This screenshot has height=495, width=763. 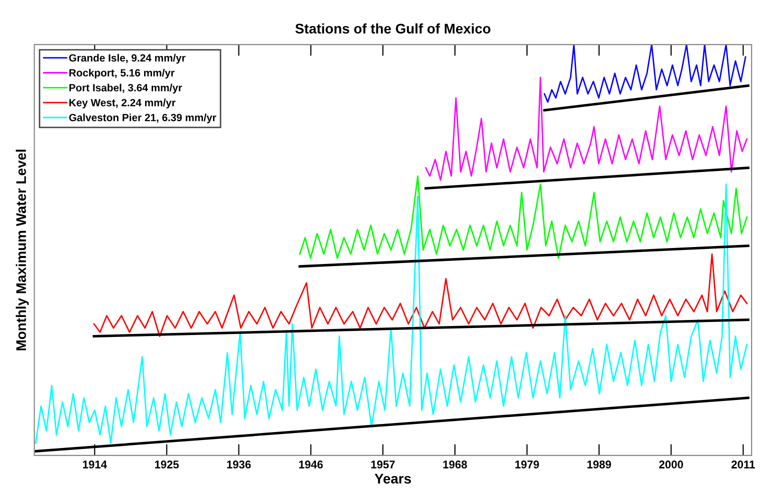 I want to click on legend-label: Galveston Pier 21, 6.39 mm/yr, so click(x=142, y=119).